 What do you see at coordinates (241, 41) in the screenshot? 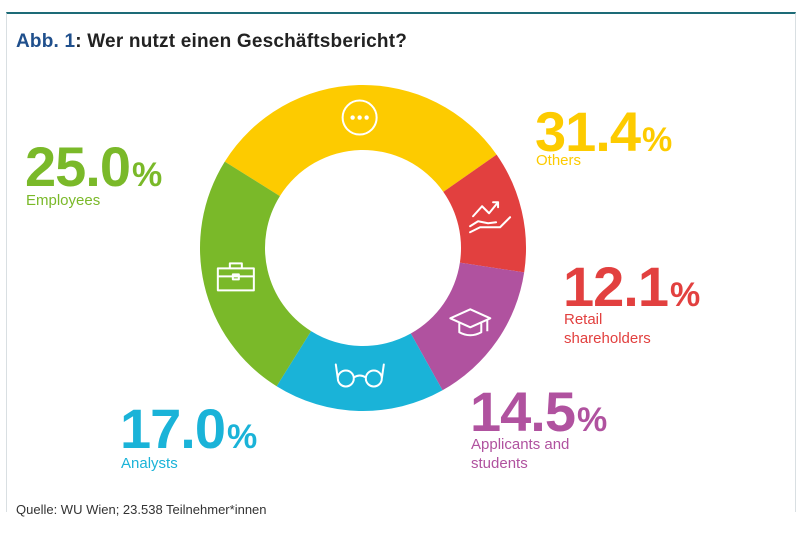
I see `title-text: : Wer nutzt einen Geschäftsbericht?` at bounding box center [241, 41].